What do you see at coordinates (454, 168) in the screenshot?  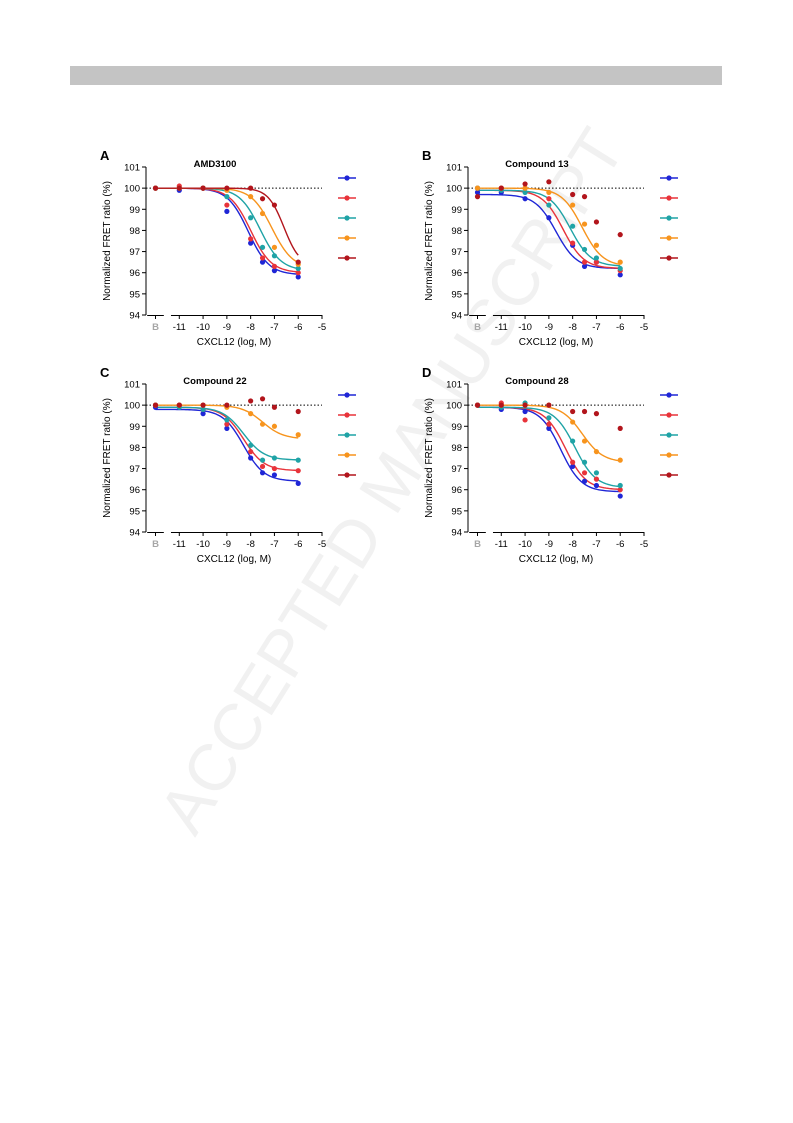 I see `y-tick-label: 101` at bounding box center [454, 168].